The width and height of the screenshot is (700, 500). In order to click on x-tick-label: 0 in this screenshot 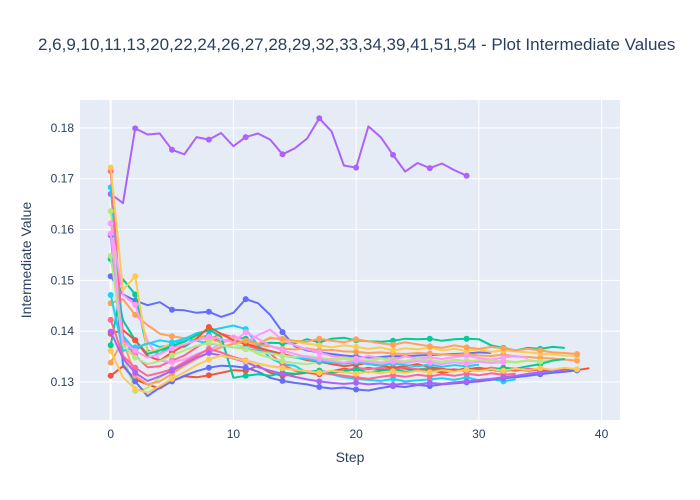, I will do `click(110, 434)`.